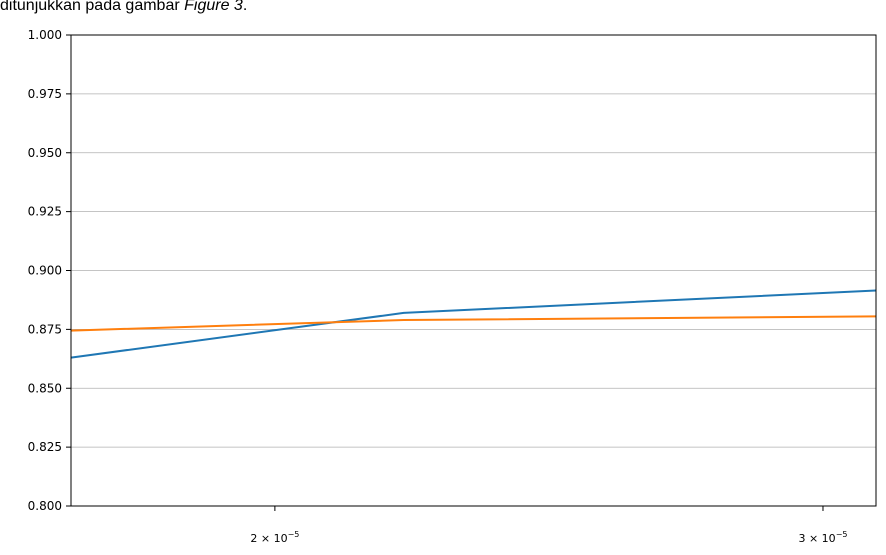 This screenshot has height=555, width=886. I want to click on x-tick-label: 3 × 10⁻⁵, so click(822, 537).